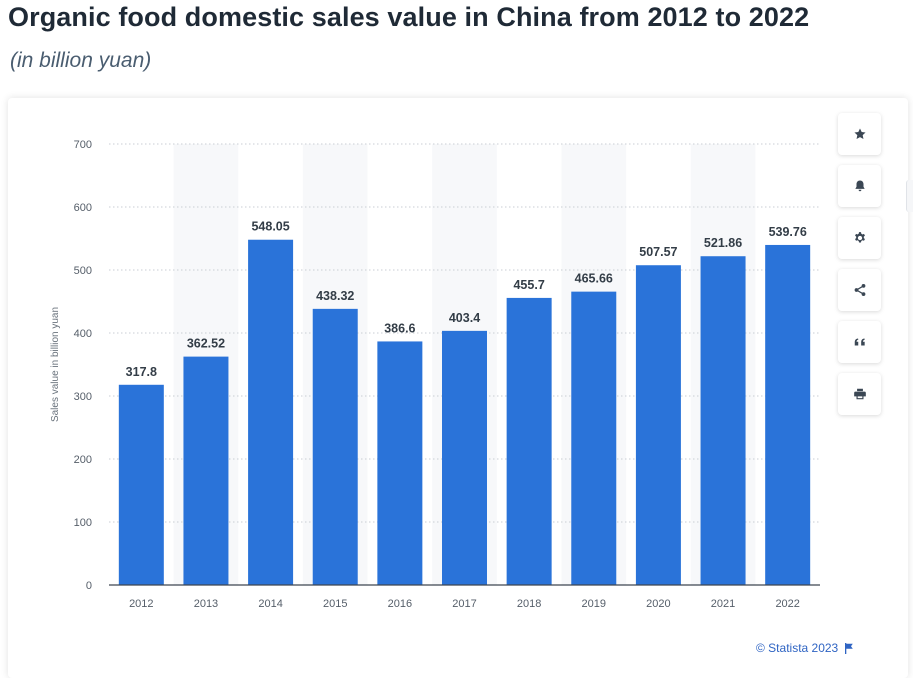 Image resolution: width=913 pixels, height=678 pixels. Describe the element at coordinates (270, 604) in the screenshot. I see `x-tick-label: 2014` at that location.